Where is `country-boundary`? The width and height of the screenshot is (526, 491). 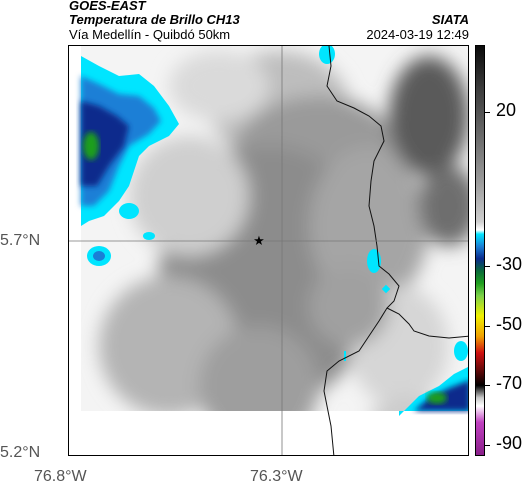
country-boundary is located at coordinates (361, 250).